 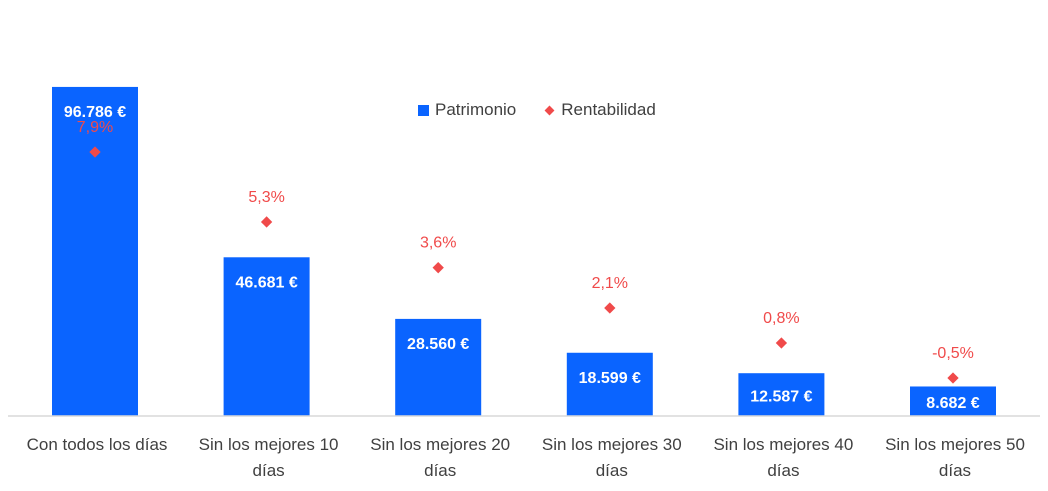 I want to click on bar-value-label-4: 12.587 €, so click(x=781, y=397).